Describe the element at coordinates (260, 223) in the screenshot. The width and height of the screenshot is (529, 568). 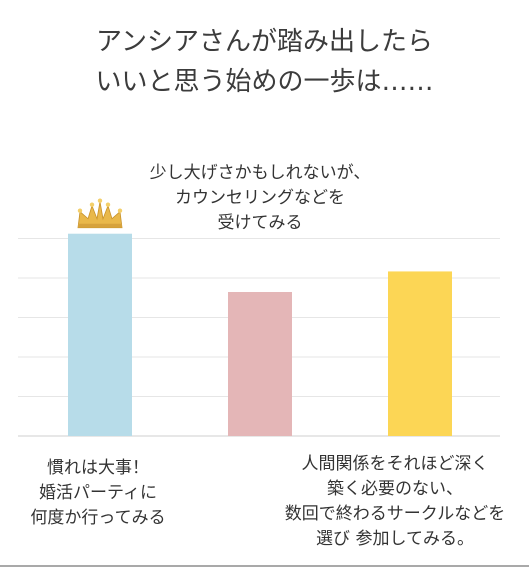
I see `label-b-line-3: 受けてみる` at that location.